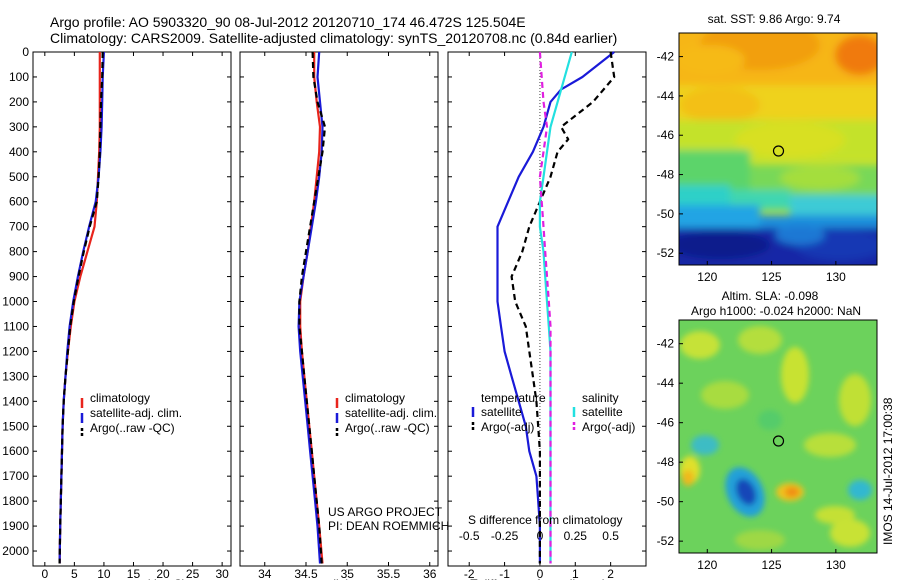 The image size is (900, 580). Describe the element at coordinates (545, 307) in the screenshot. I see `series-line-salinity-argo-adj-` at that location.